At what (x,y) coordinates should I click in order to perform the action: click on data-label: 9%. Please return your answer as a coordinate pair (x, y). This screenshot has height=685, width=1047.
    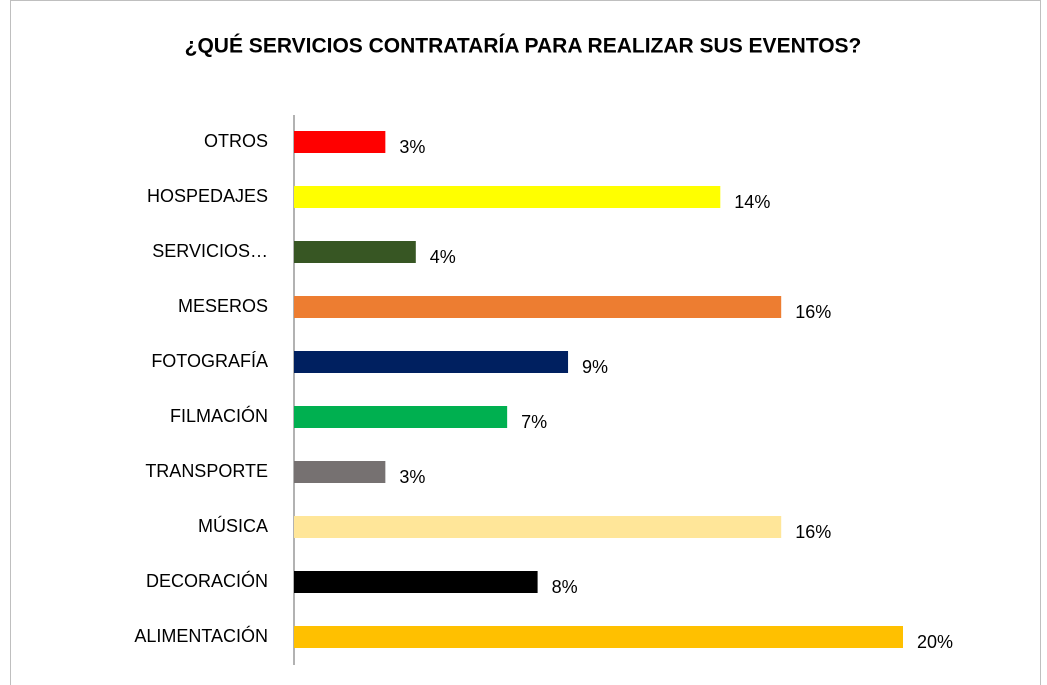
    Looking at the image, I should click on (595, 367).